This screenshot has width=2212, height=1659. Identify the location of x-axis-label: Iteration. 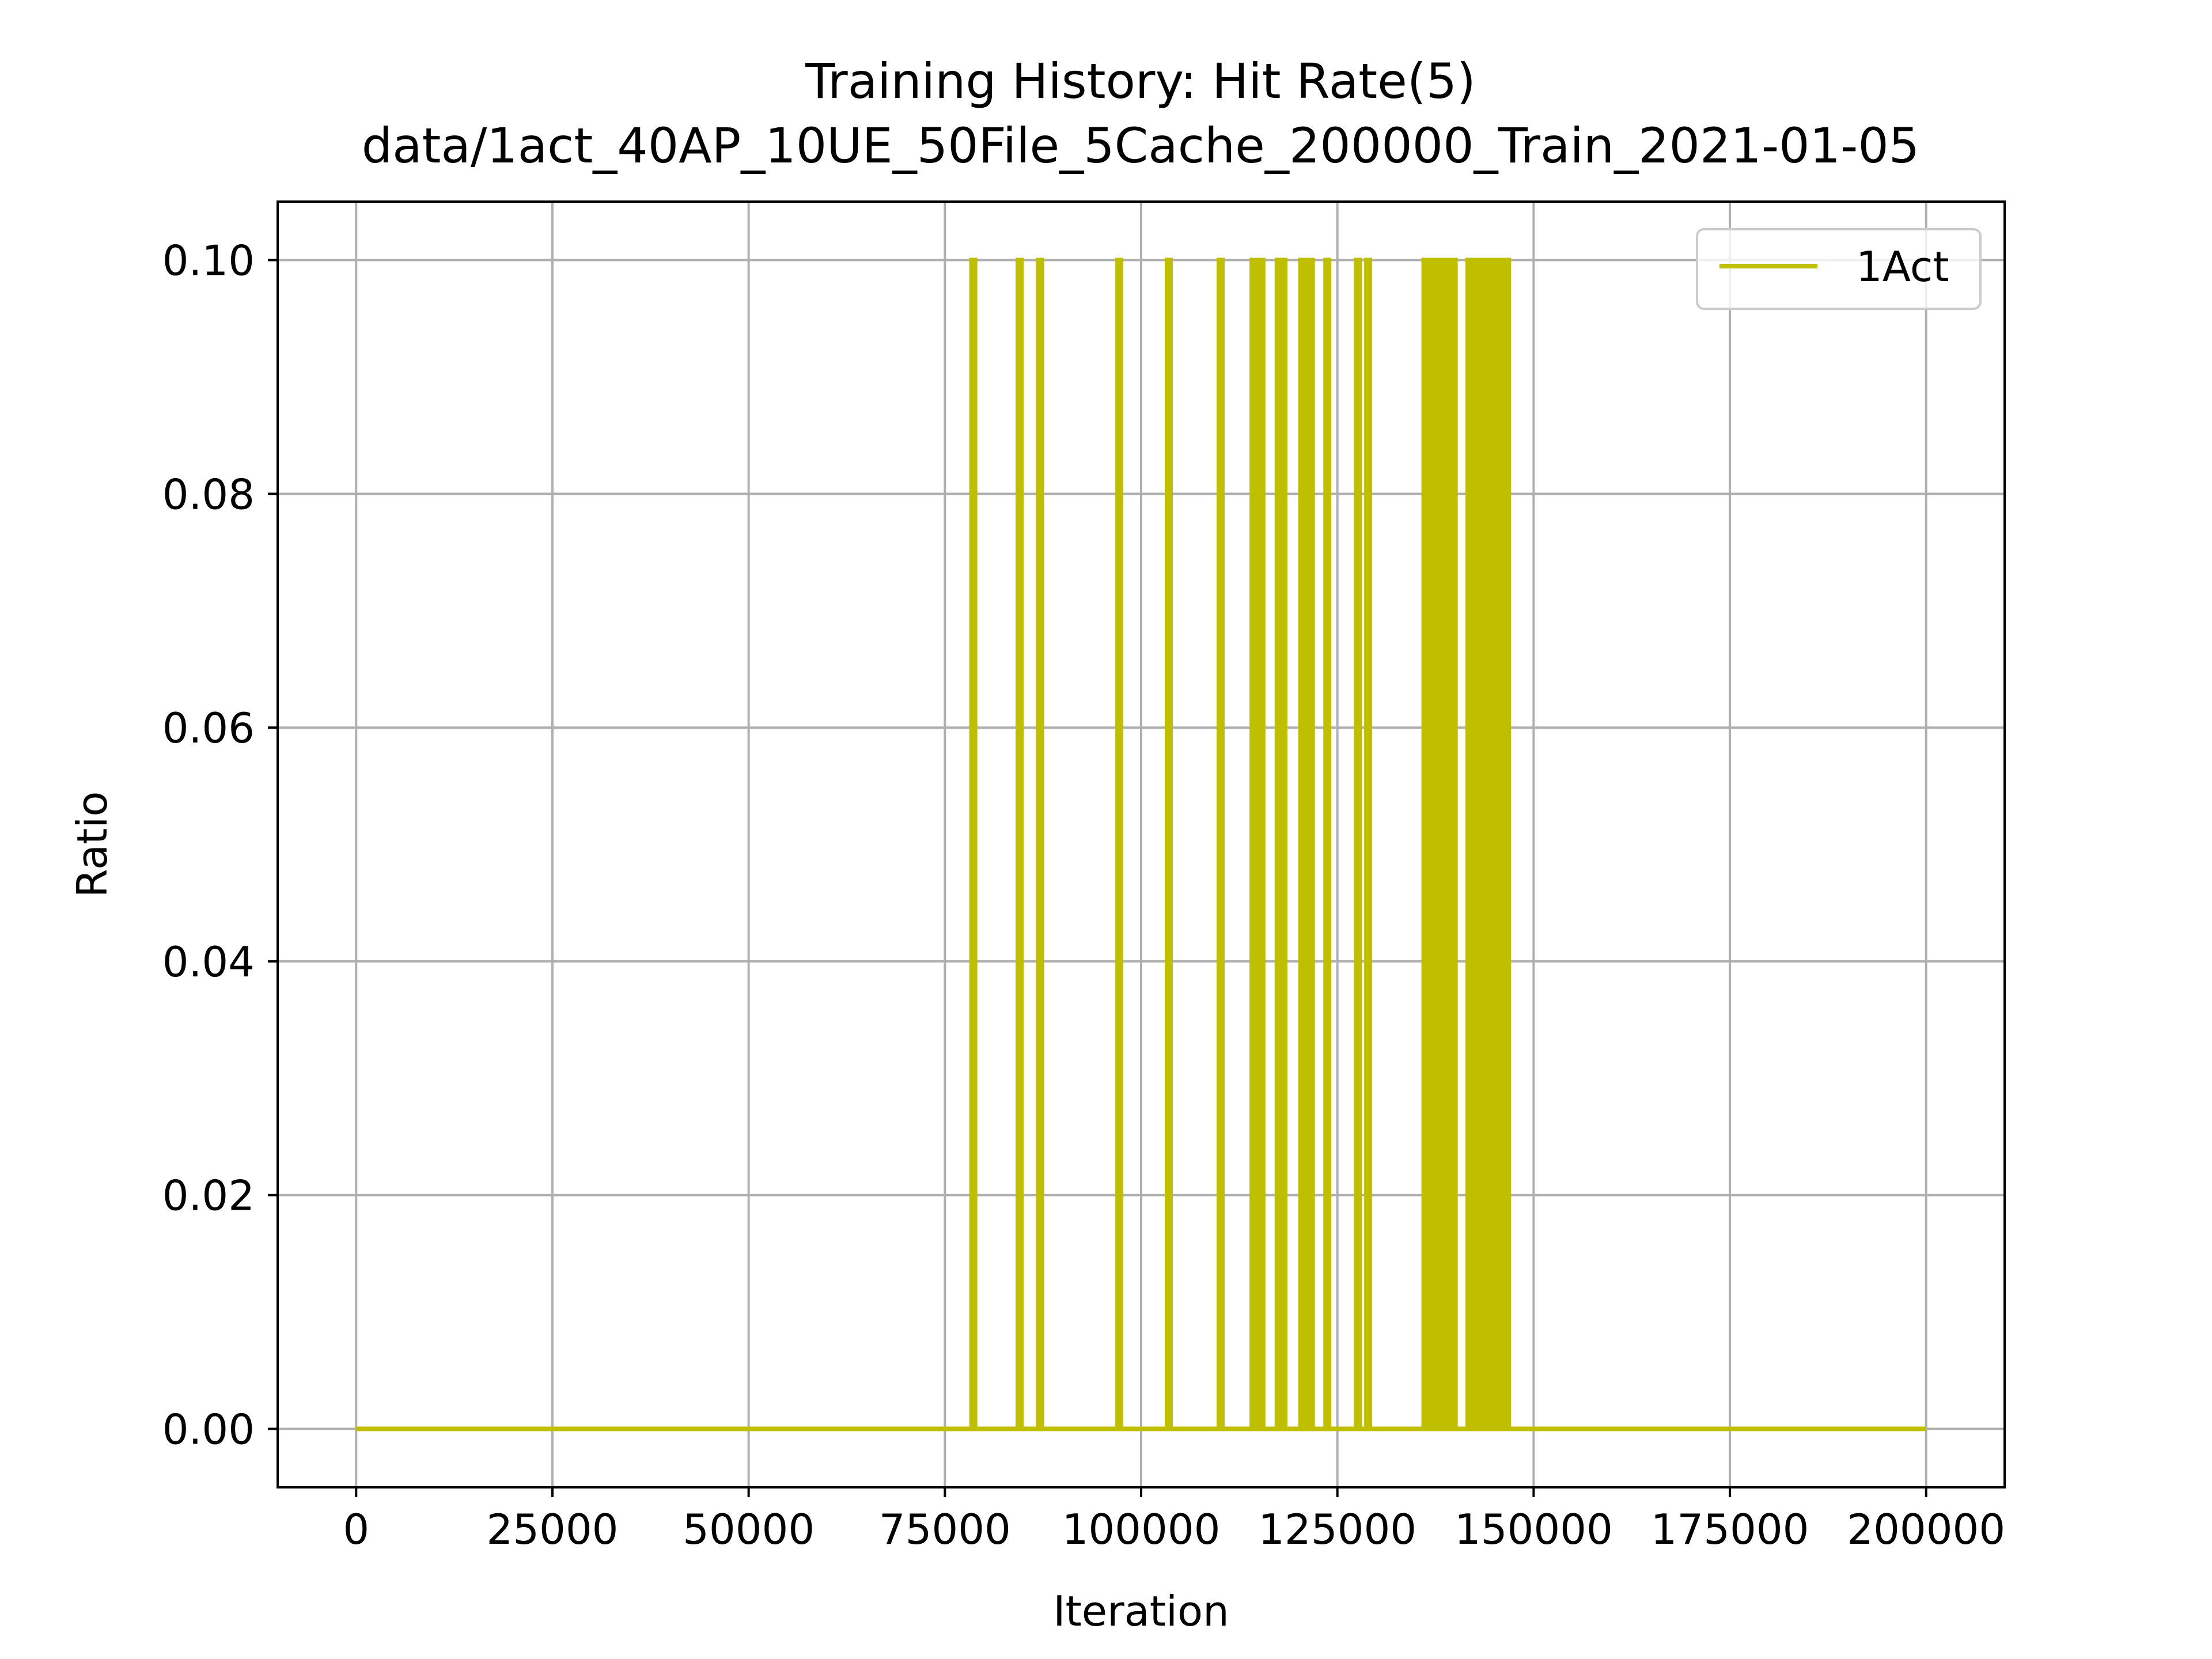
(1141, 1611).